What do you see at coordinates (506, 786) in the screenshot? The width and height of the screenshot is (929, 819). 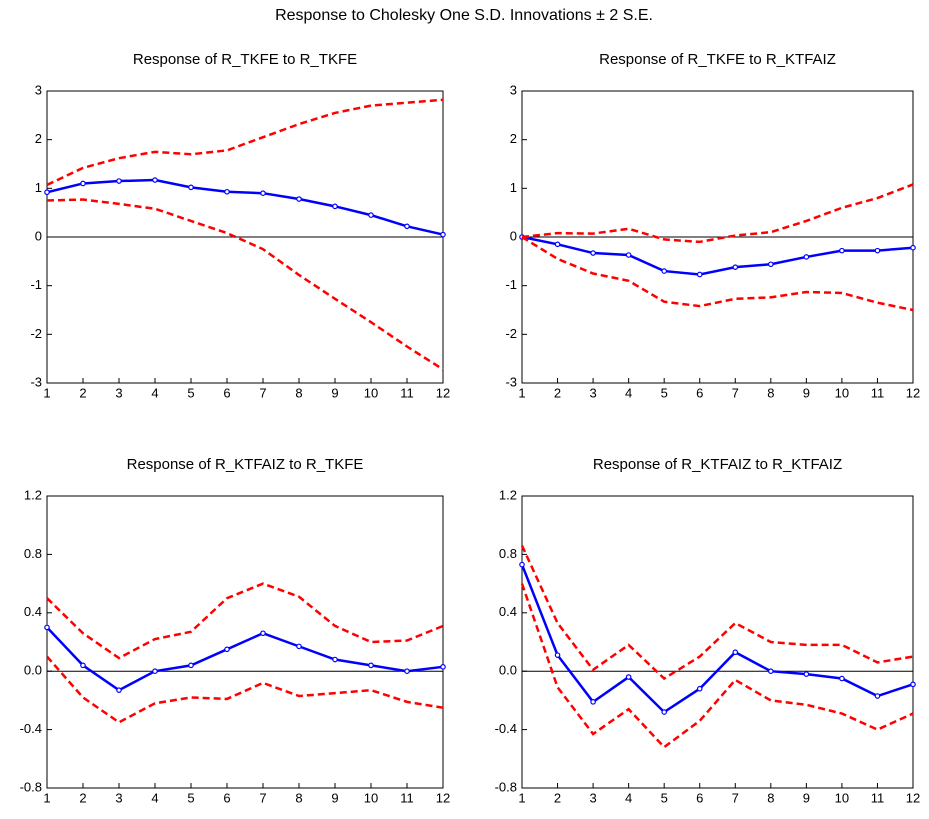 I see `y-tick-label: -0.8` at bounding box center [506, 786].